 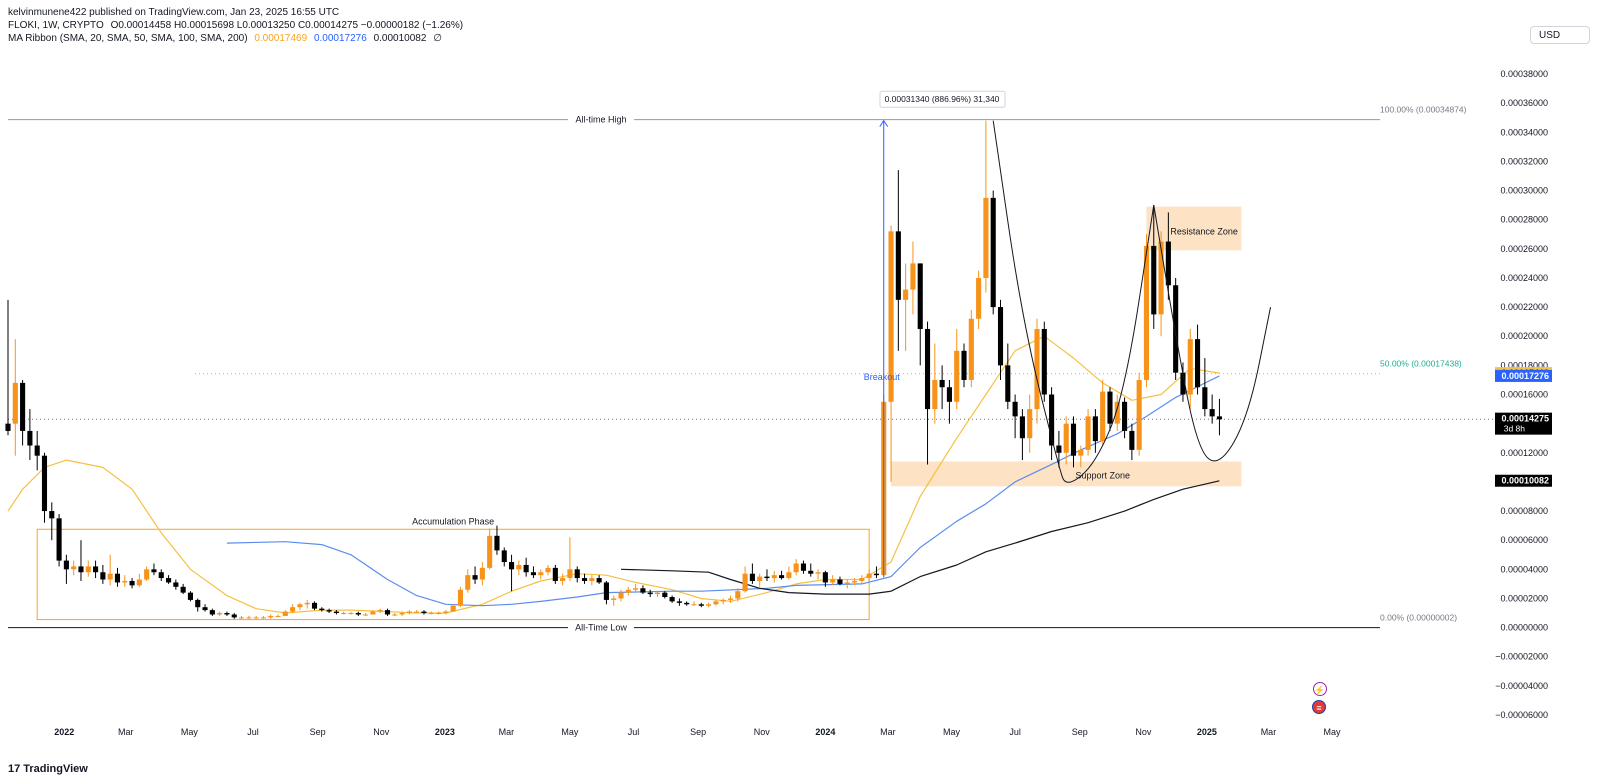 I want to click on support-label: Support Zone, so click(x=1102, y=475).